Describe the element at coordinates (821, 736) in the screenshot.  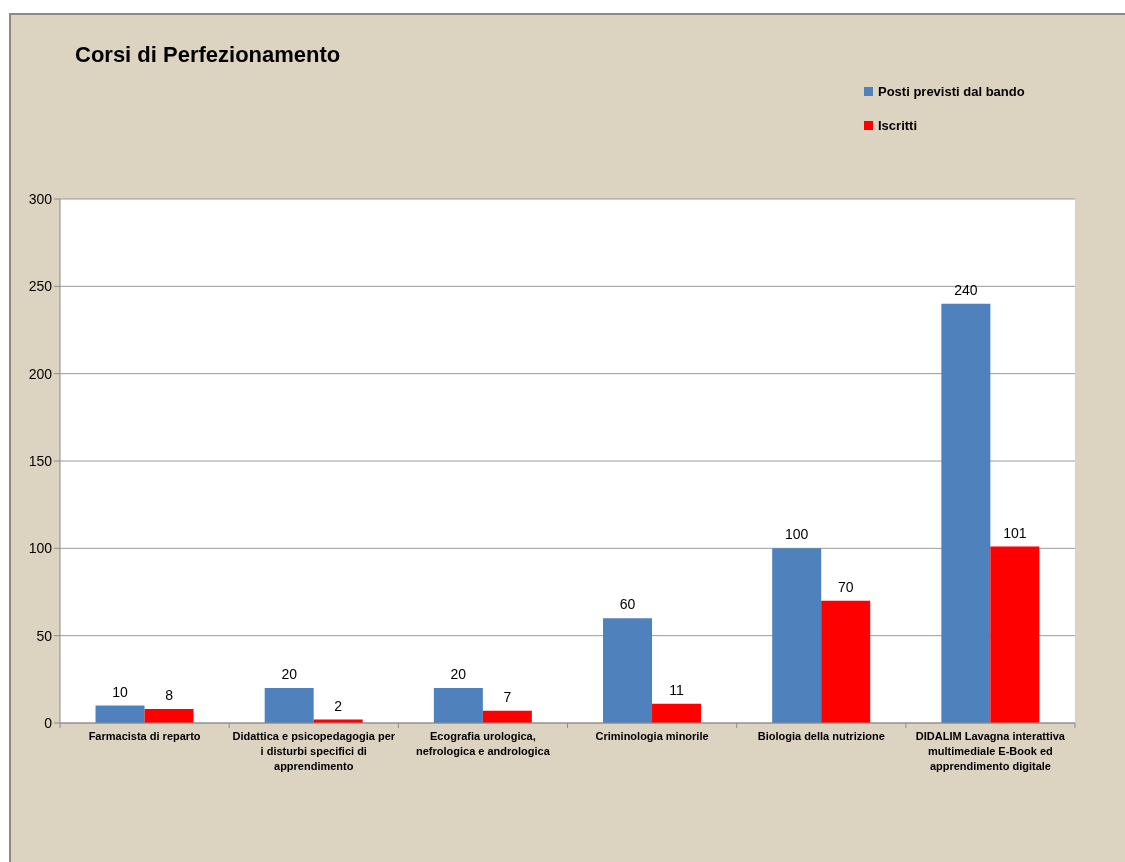
I see `x-tick-label: Biologia della nutrizione` at that location.